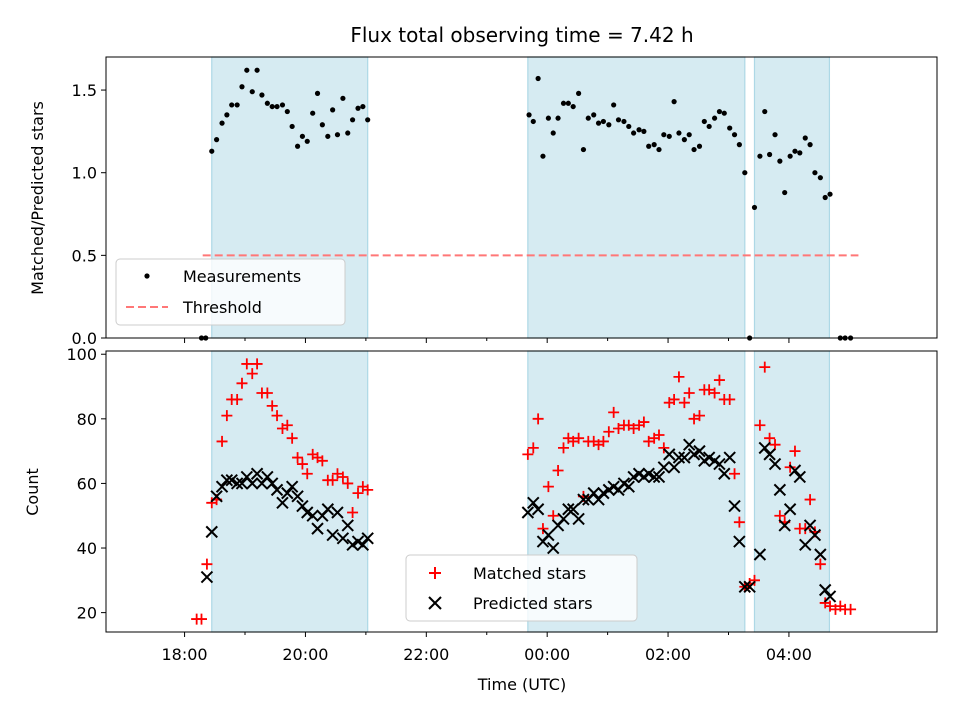 Image resolution: width=960 pixels, height=720 pixels. What do you see at coordinates (521, 684) in the screenshot?
I see `x-axis-label: Time (UTC)` at bounding box center [521, 684].